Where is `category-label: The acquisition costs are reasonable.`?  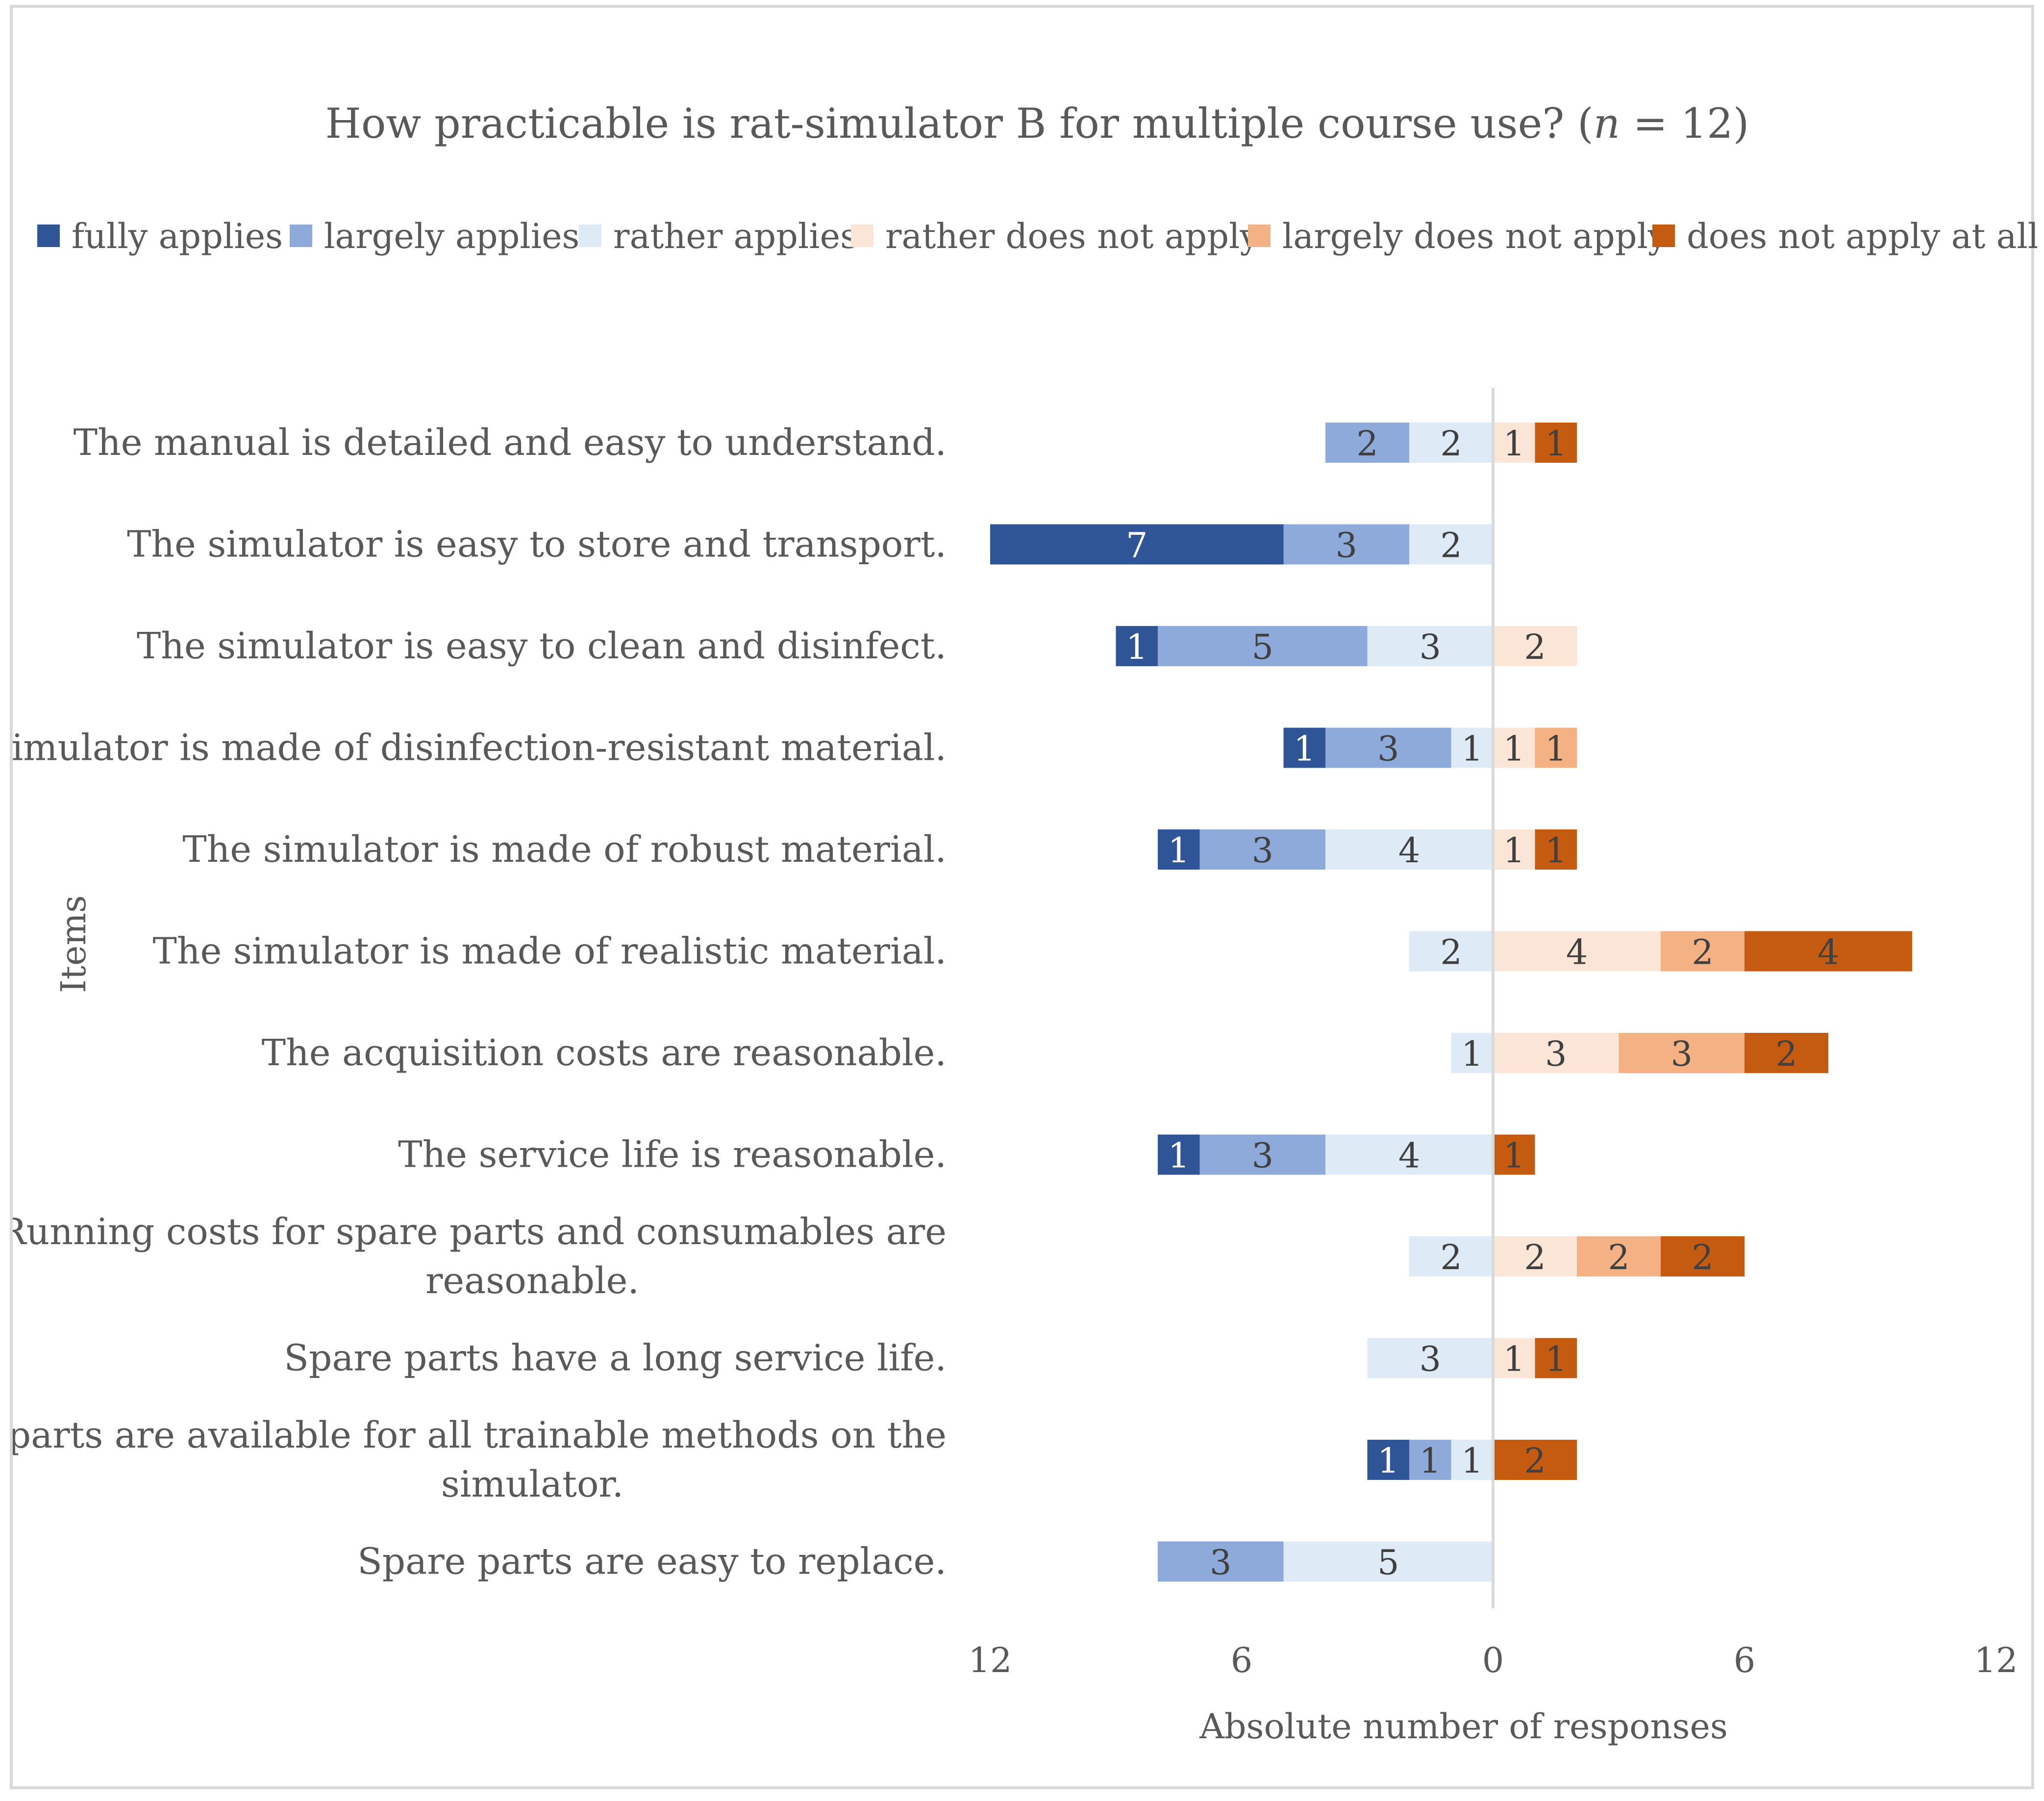
category-label: The acquisition costs are reasonable. is located at coordinates (605, 1053).